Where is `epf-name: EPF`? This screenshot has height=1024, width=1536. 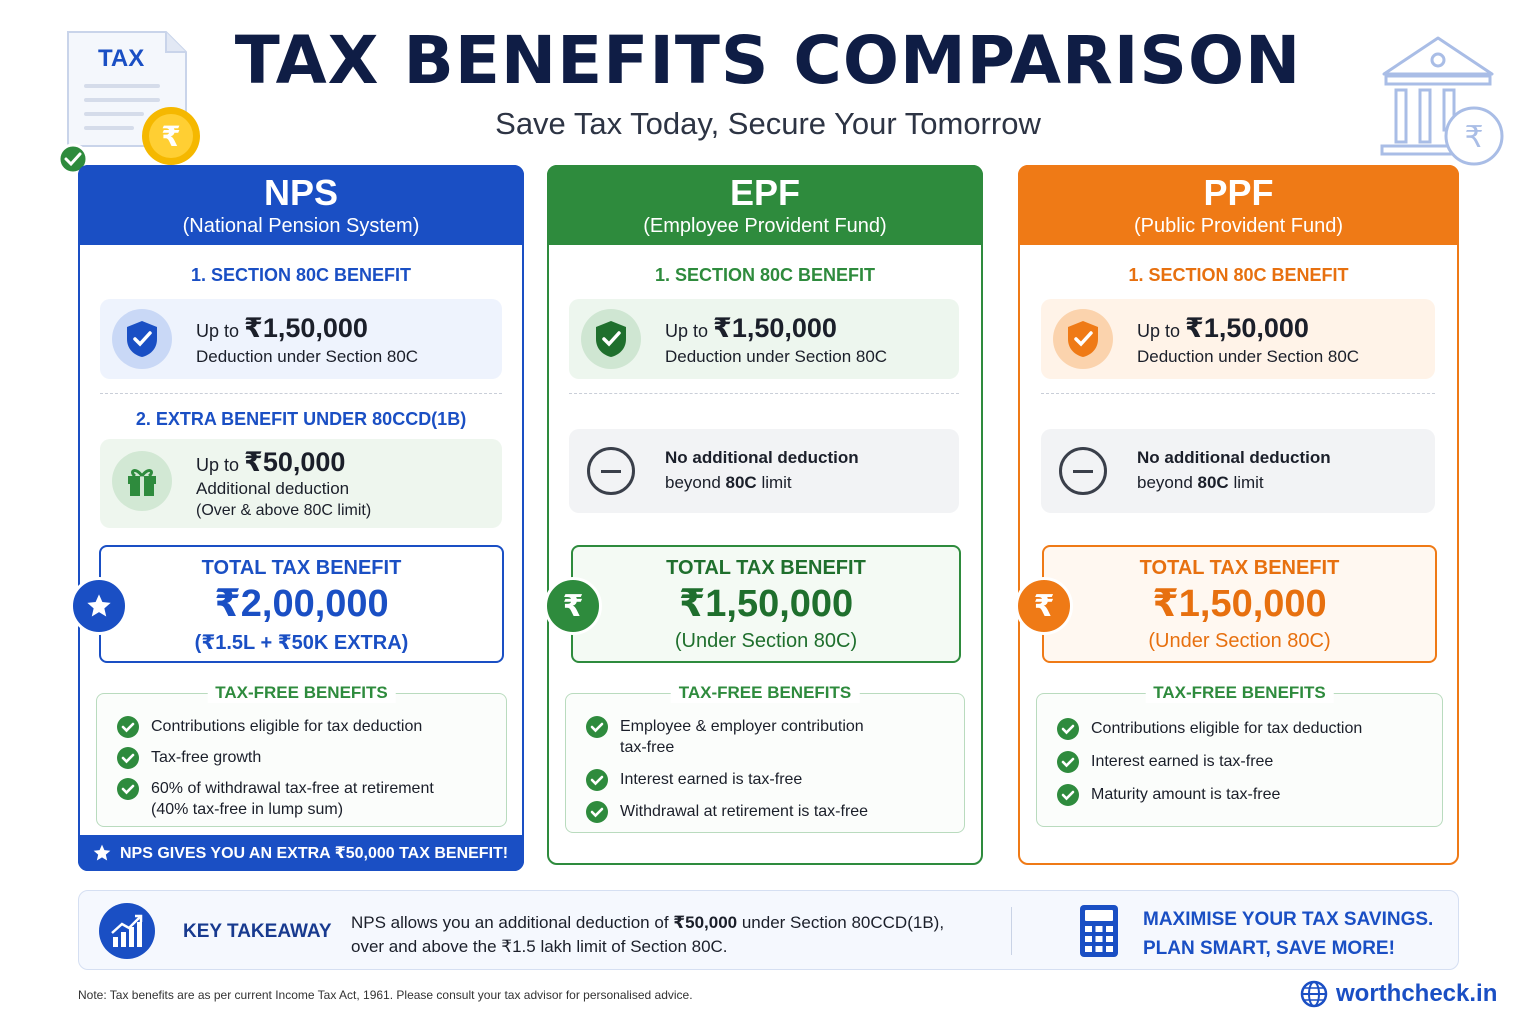
epf-name: EPF is located at coordinates (764, 192).